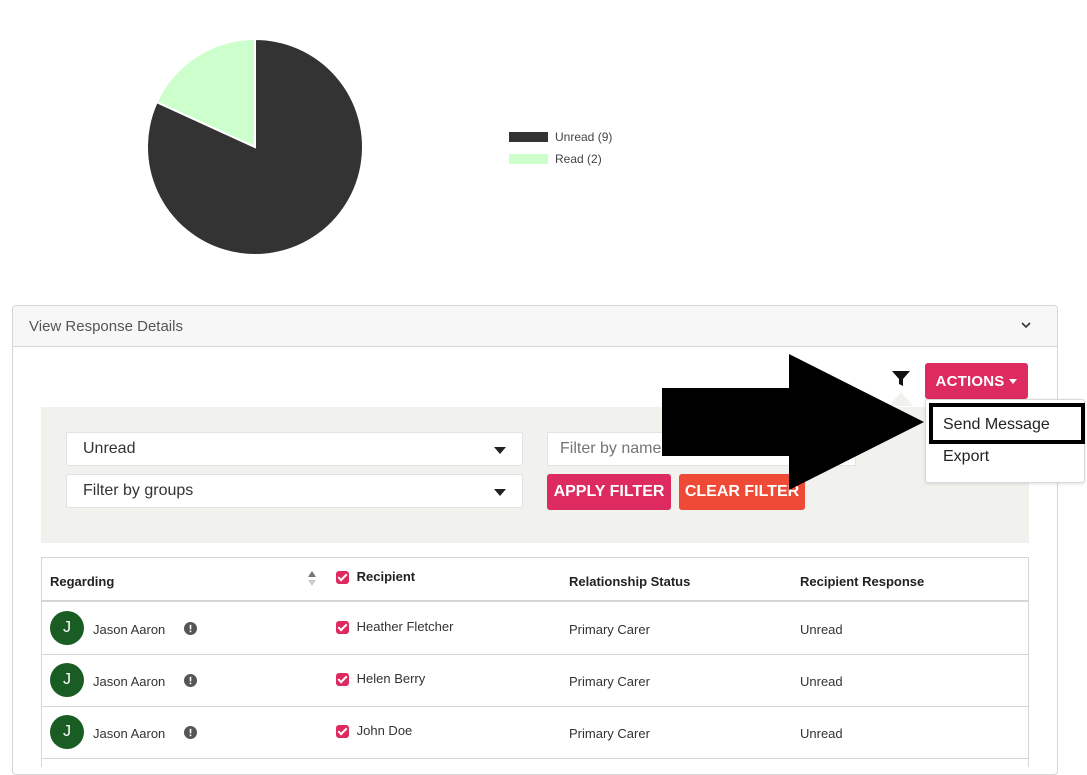 The width and height of the screenshot is (1087, 775). Describe the element at coordinates (294, 449) in the screenshot. I see `status-select: Unread` at that location.